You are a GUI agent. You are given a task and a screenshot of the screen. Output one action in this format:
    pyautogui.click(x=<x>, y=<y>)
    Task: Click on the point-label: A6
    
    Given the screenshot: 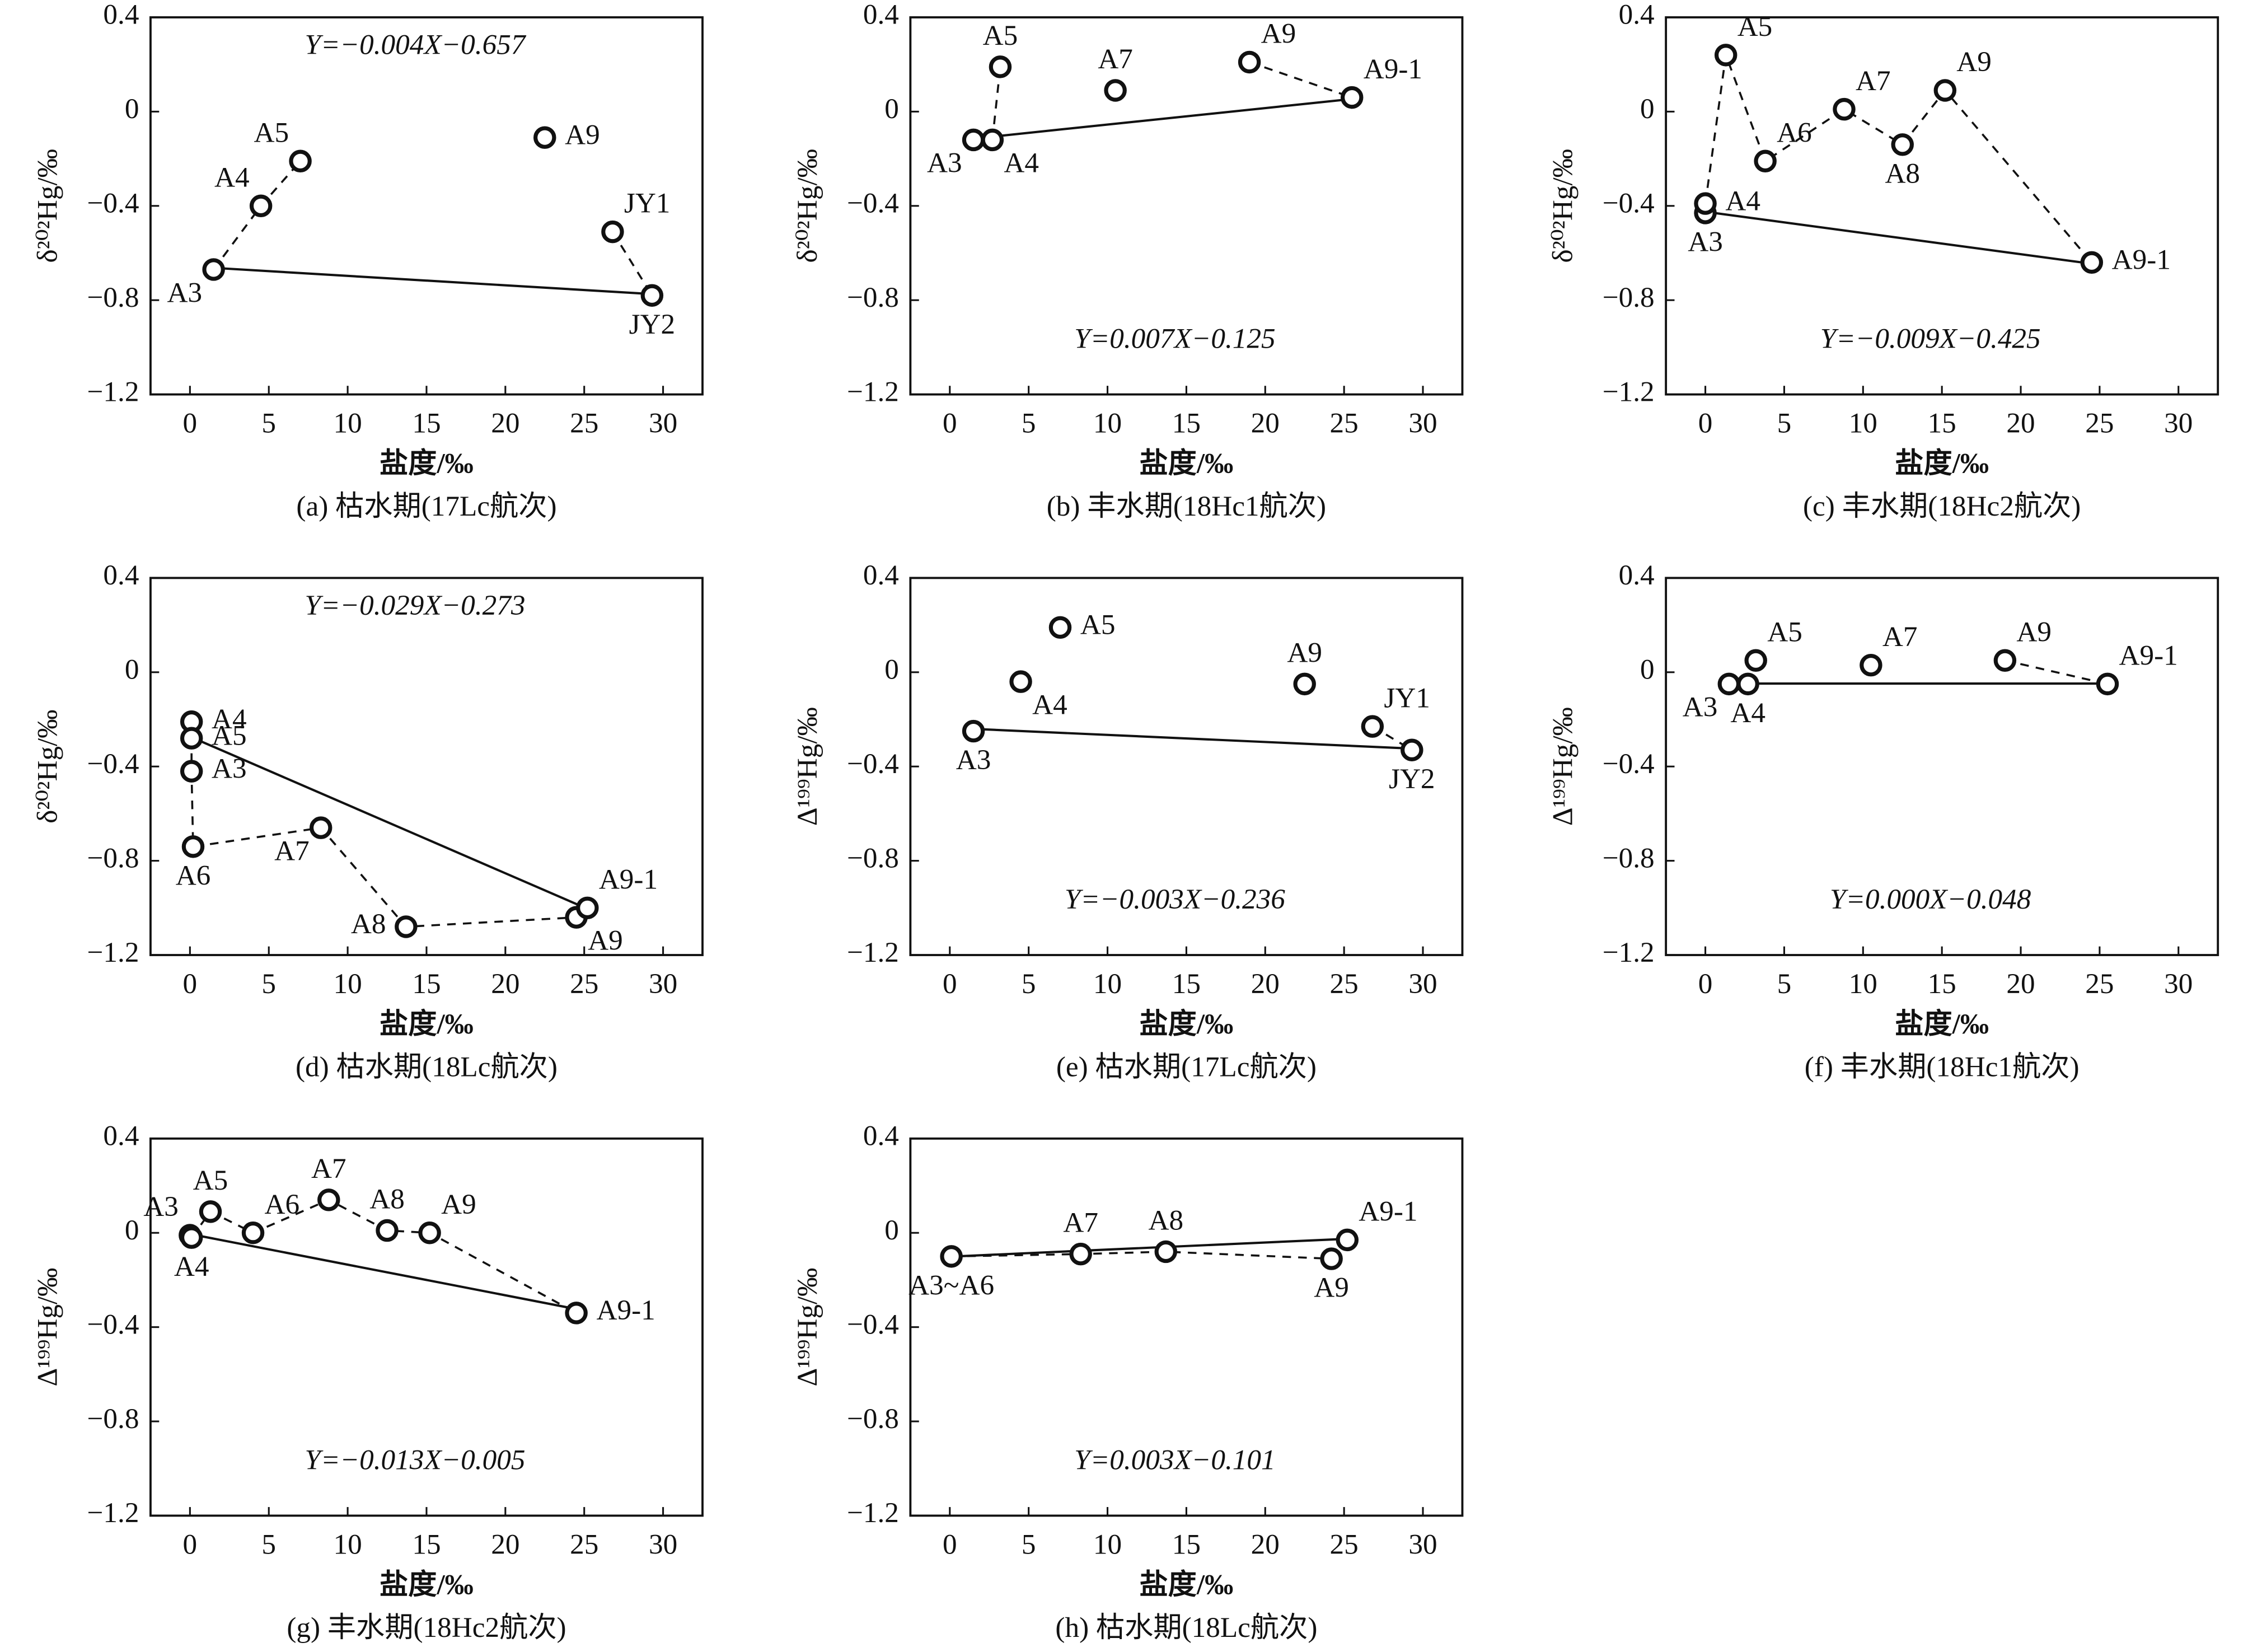 What is the action you would take?
    pyautogui.click(x=193, y=875)
    